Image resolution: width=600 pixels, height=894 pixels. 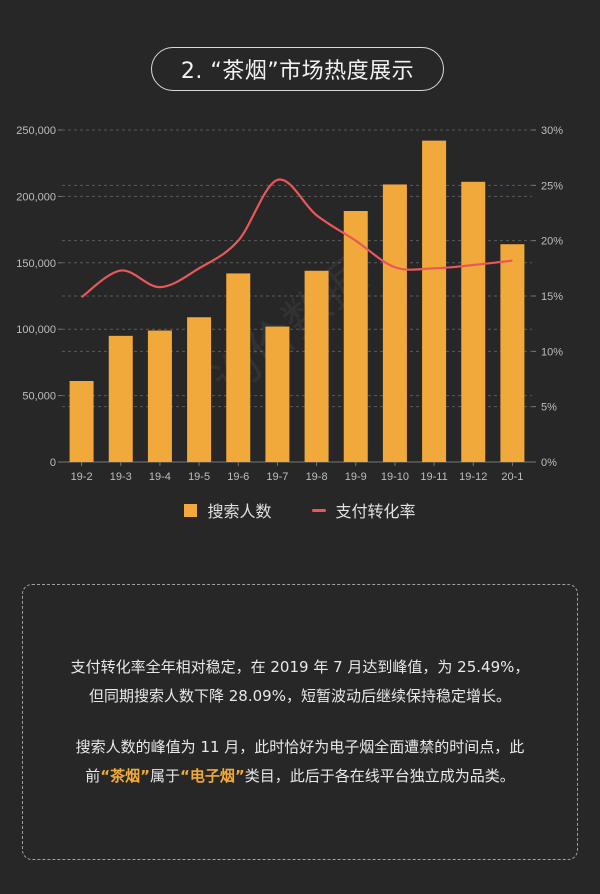 What do you see at coordinates (552, 242) in the screenshot?
I see `right-axis-tick: 20%` at bounding box center [552, 242].